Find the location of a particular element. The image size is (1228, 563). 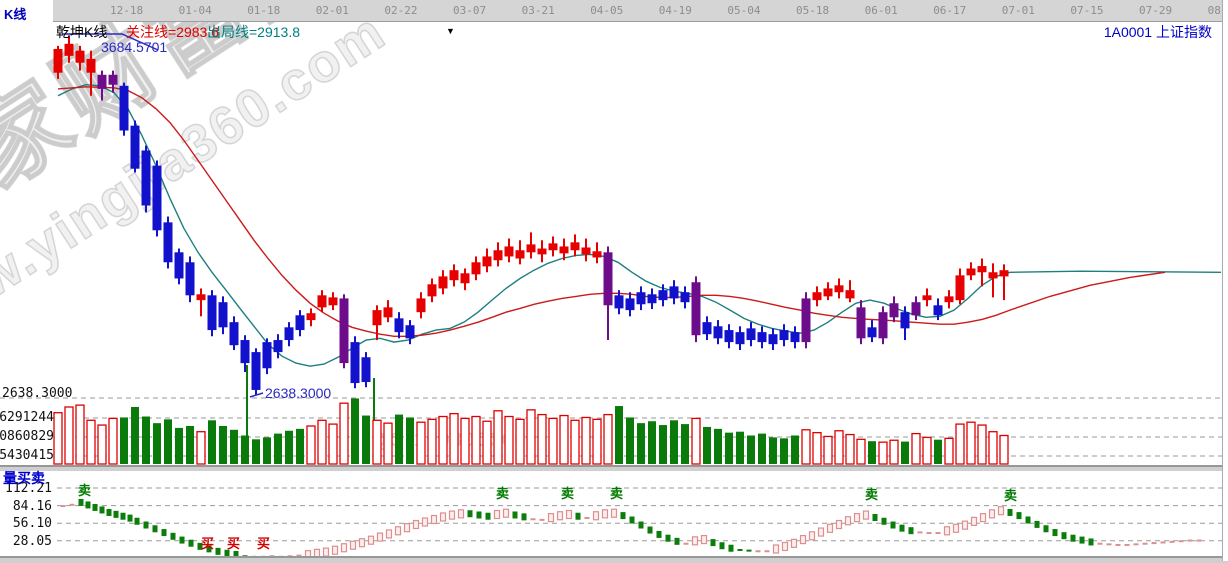

panel-separator is located at coordinates (611, 468).